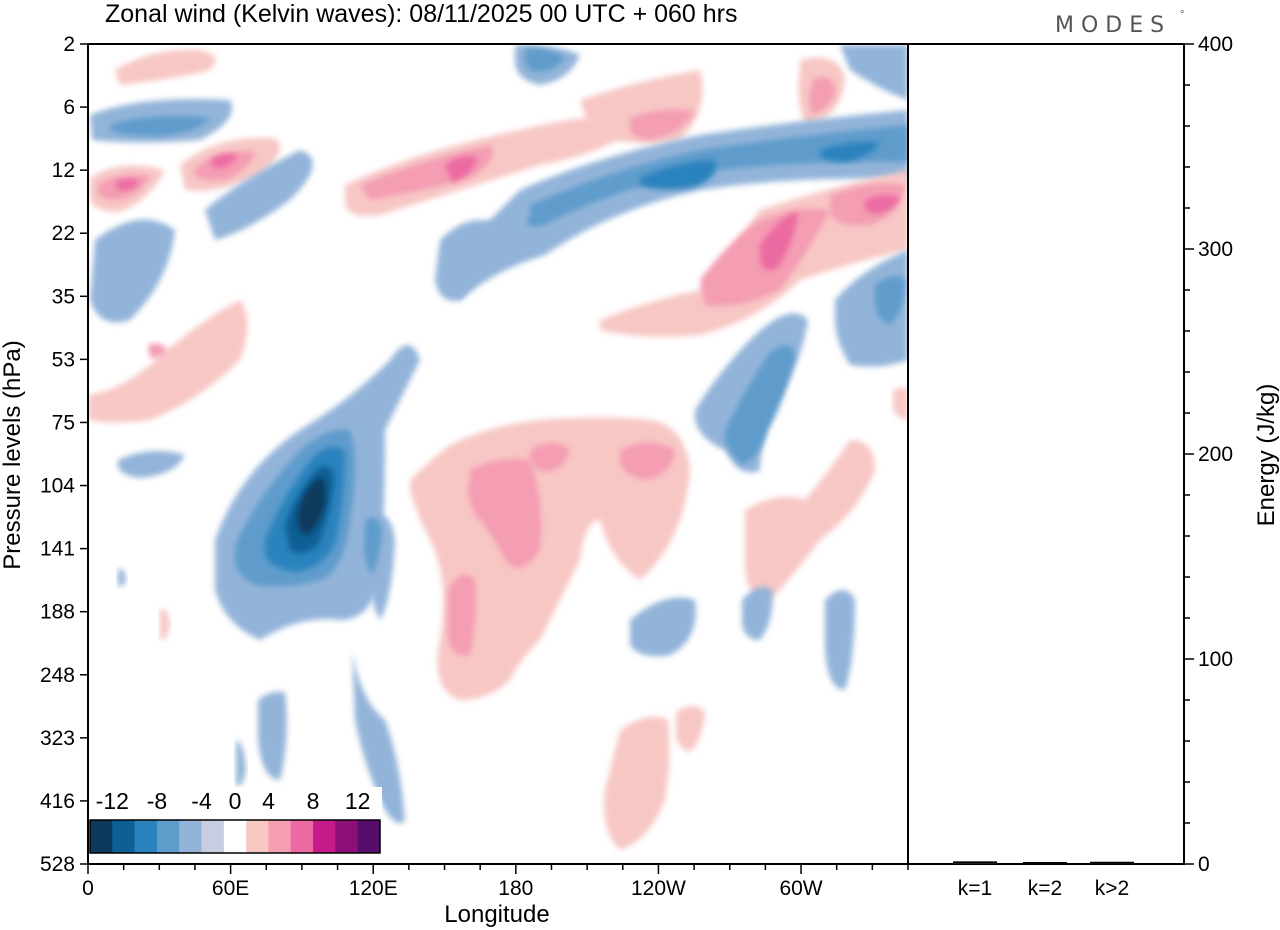  What do you see at coordinates (158, 351) in the screenshot?
I see `contour-strat-pos-0E-lower-mid` at bounding box center [158, 351].